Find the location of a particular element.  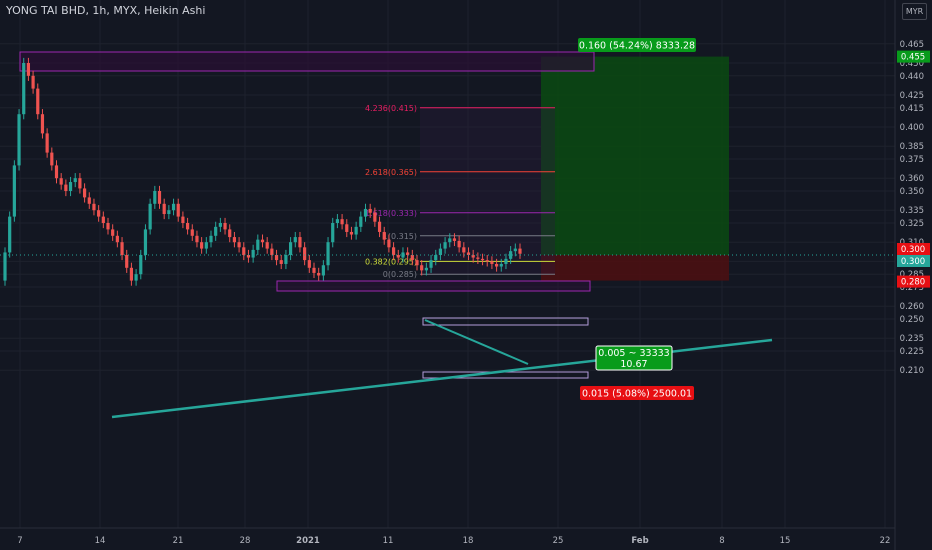

x-tick-label: 8 is located at coordinates (721, 541).